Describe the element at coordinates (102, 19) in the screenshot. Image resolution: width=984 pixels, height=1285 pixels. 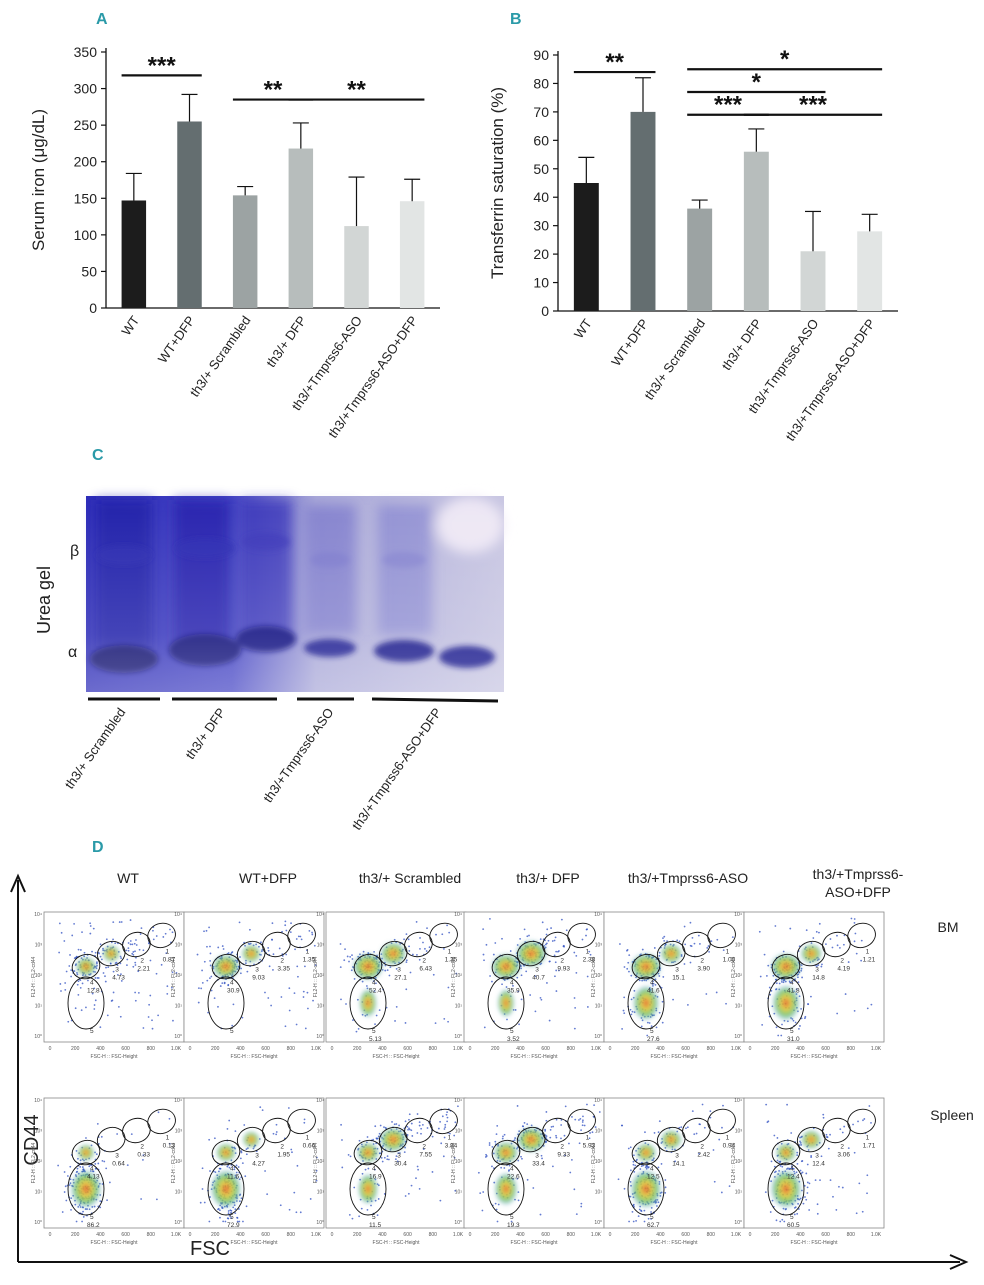
I see `panel-letter-a: A` at that location.